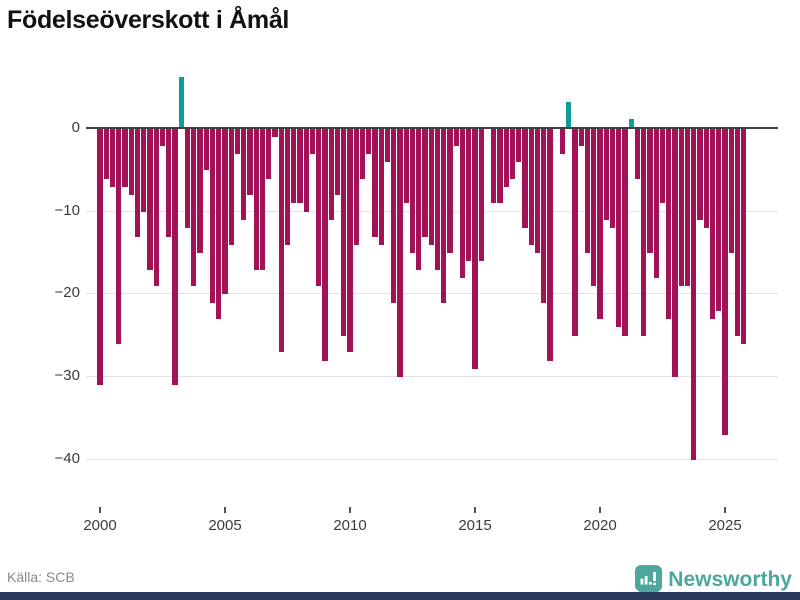  Describe the element at coordinates (350, 241) in the screenshot. I see `quarter-bar-2010-q1` at that location.